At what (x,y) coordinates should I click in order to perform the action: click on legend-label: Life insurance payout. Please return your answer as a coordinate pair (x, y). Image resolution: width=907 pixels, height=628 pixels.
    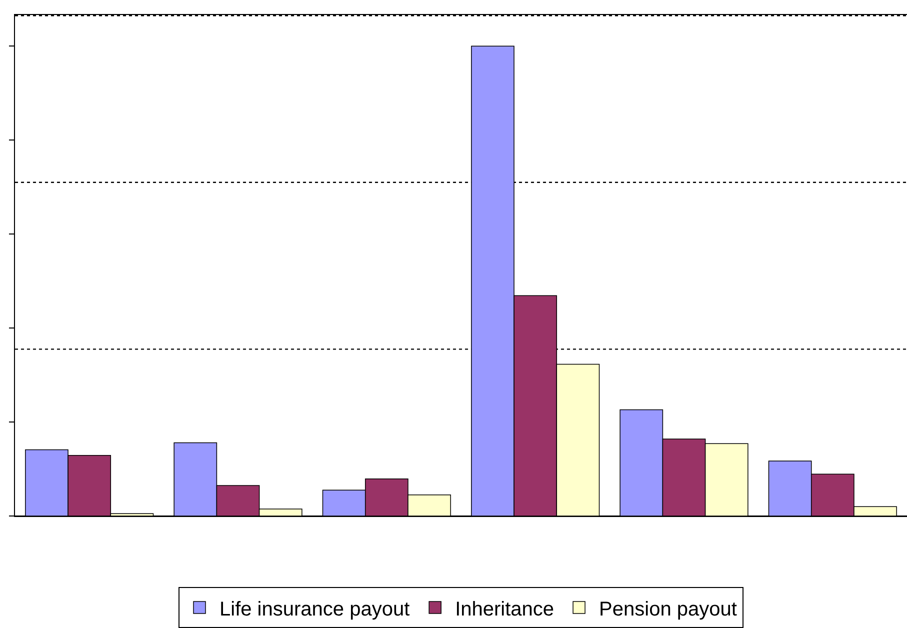
    Looking at the image, I should click on (315, 609).